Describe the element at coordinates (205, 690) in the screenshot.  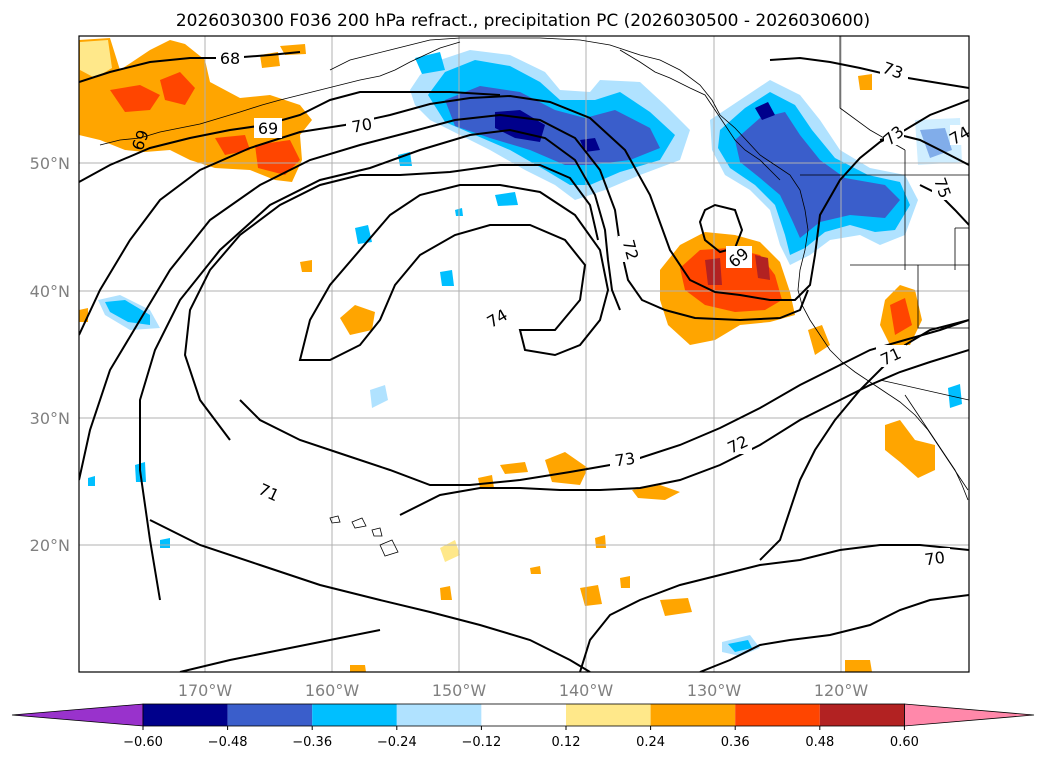
I see `lon-label: 170°W` at that location.